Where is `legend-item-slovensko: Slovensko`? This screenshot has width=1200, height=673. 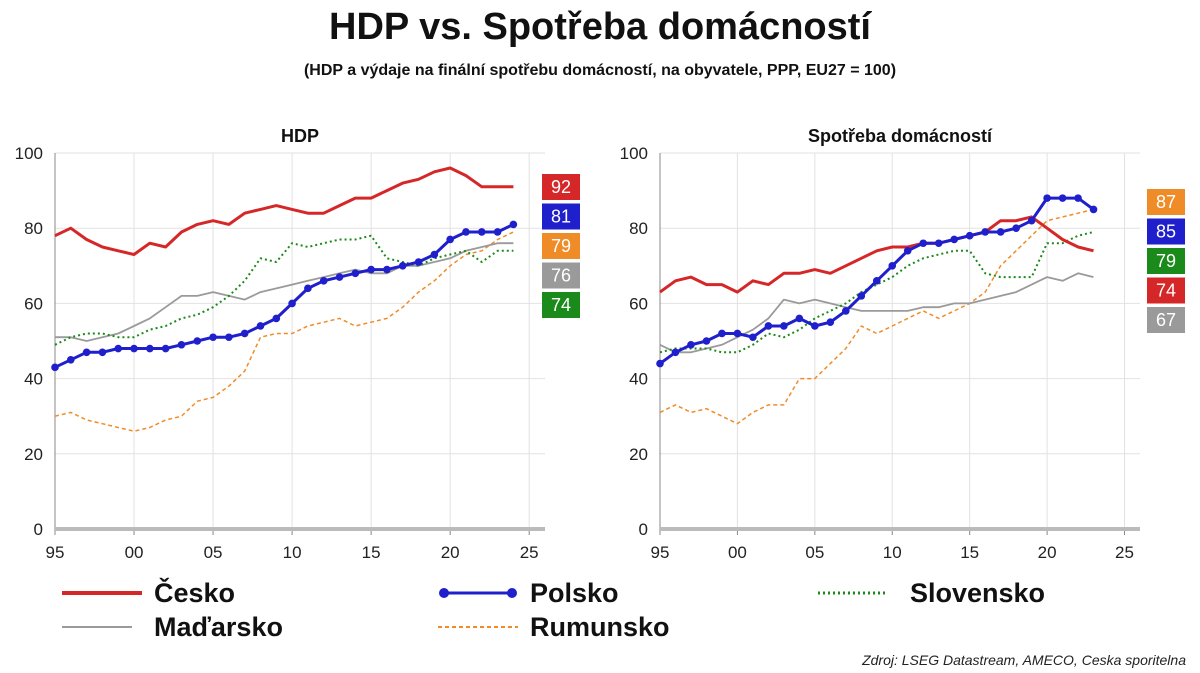
legend-item-slovensko: Slovensko is located at coordinates (931, 593).